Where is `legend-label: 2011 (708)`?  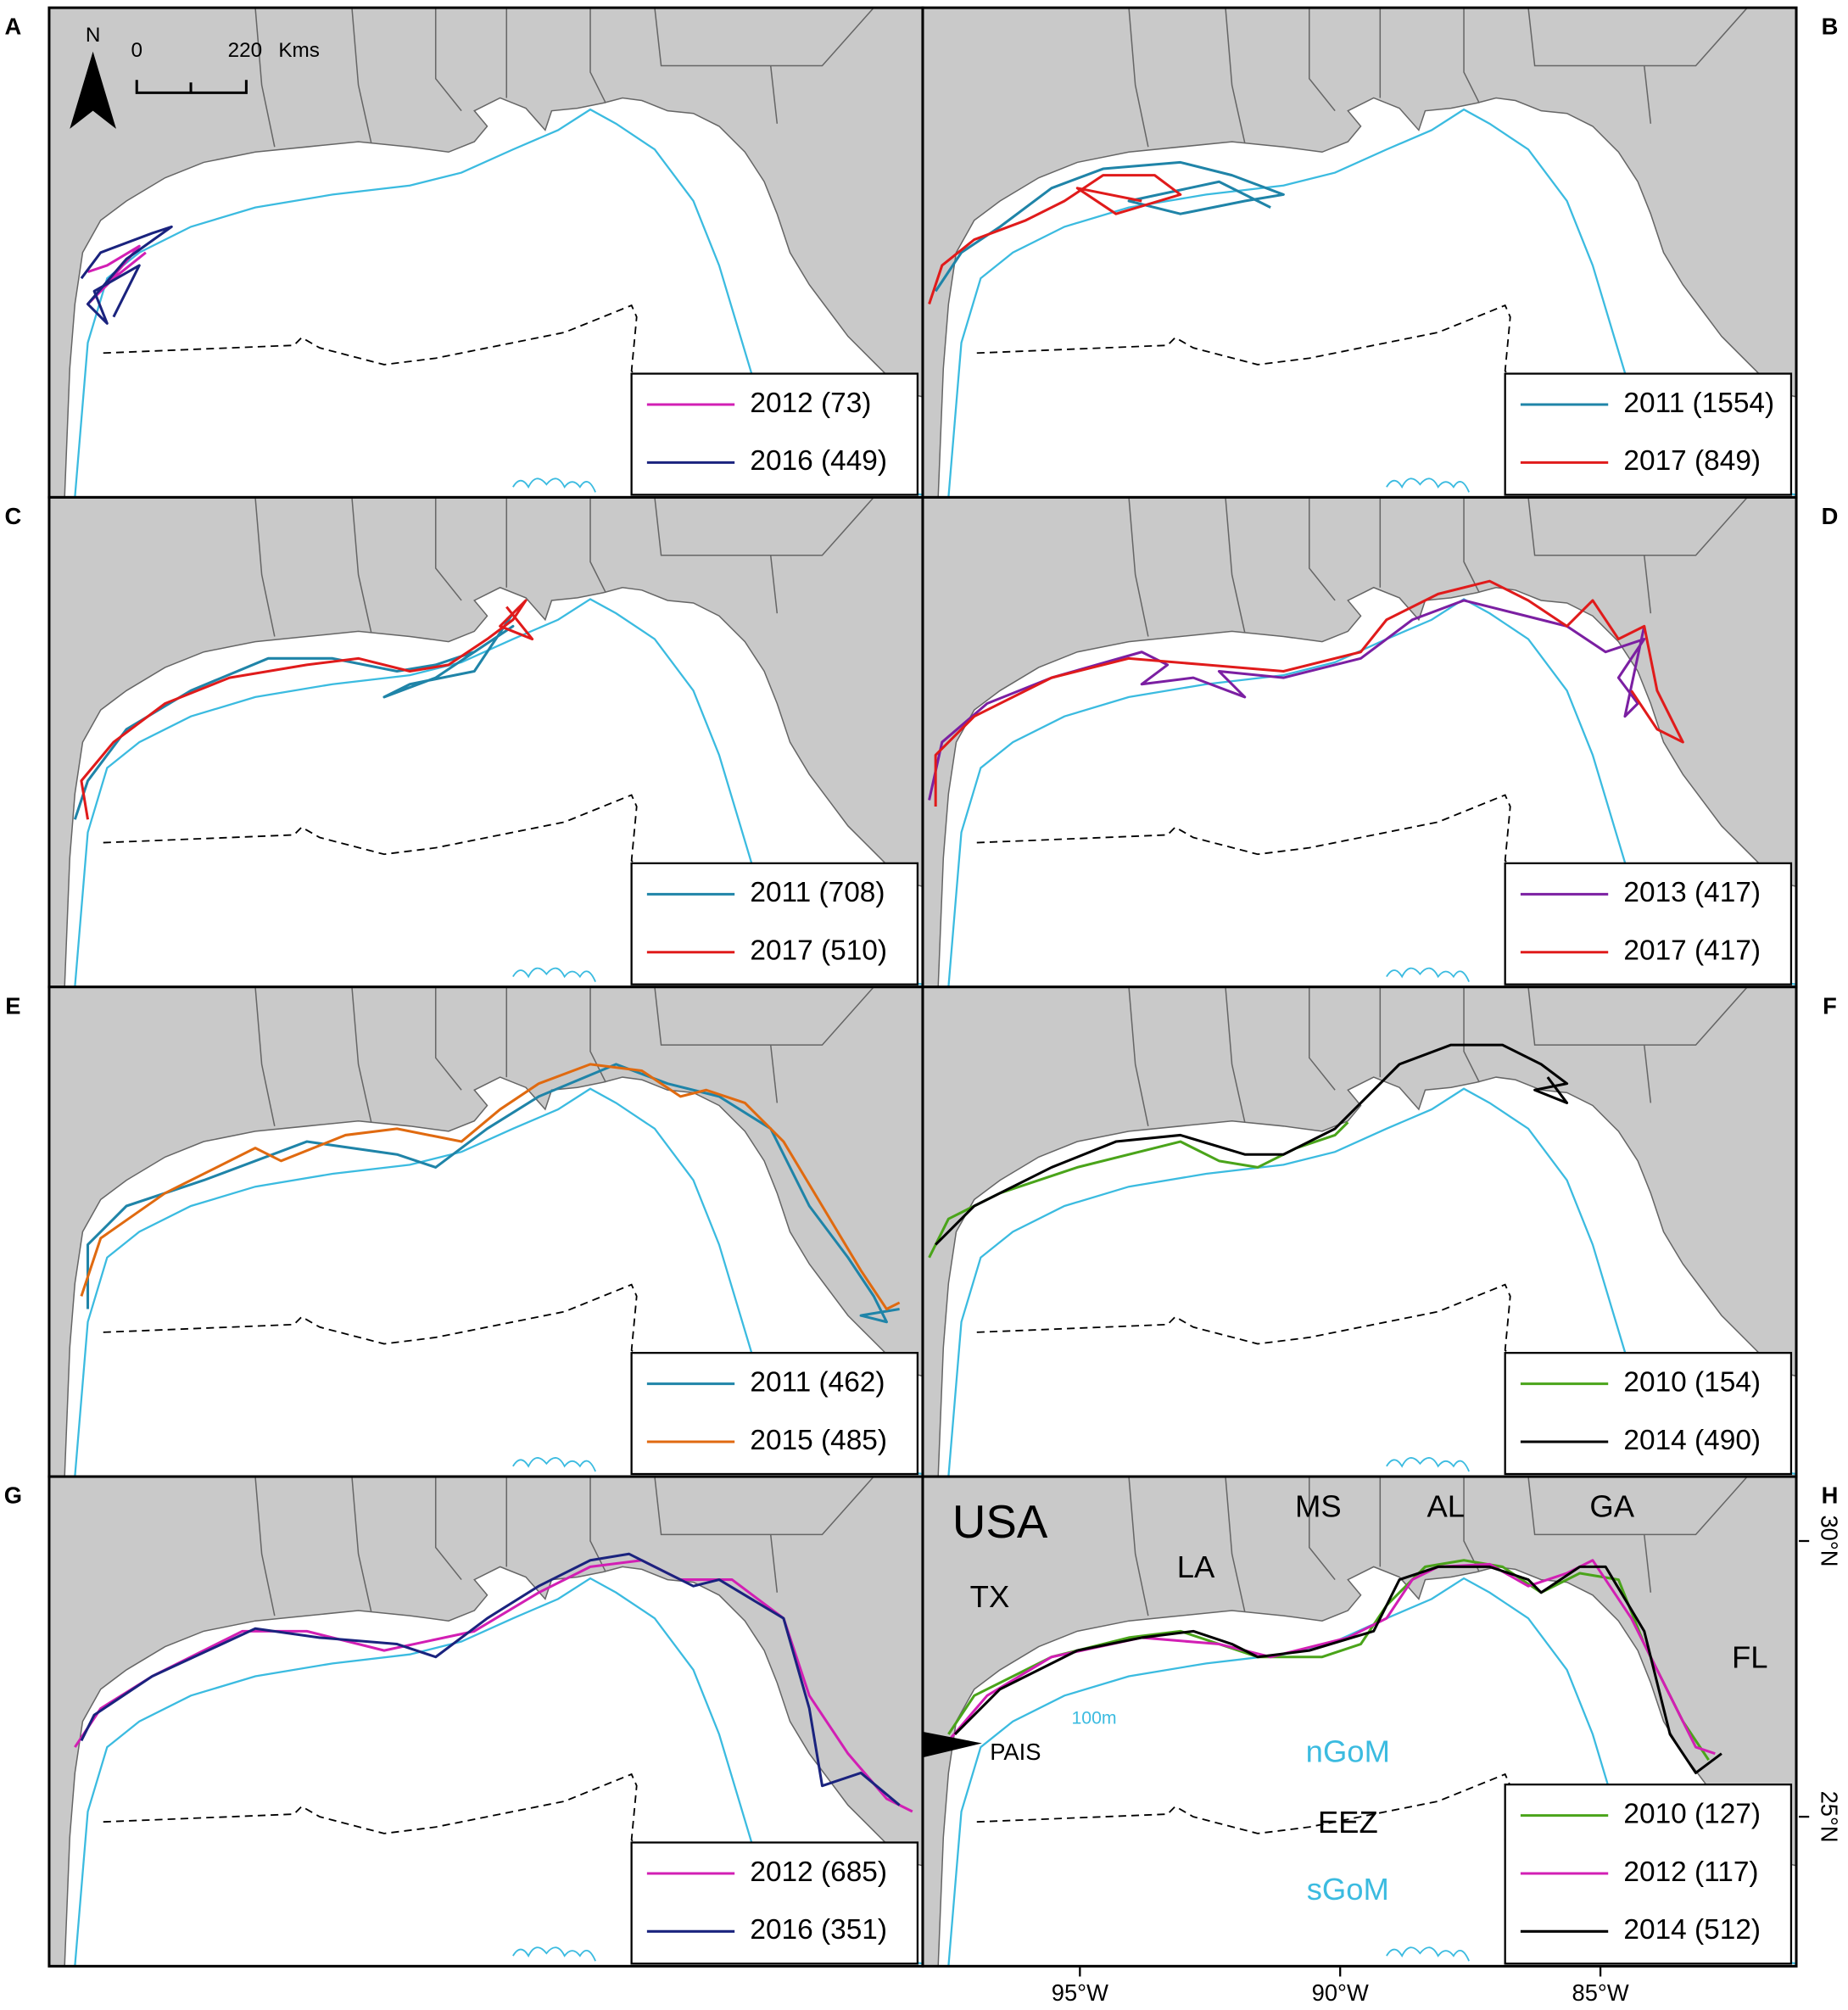 legend-label: 2011 (708) is located at coordinates (817, 893).